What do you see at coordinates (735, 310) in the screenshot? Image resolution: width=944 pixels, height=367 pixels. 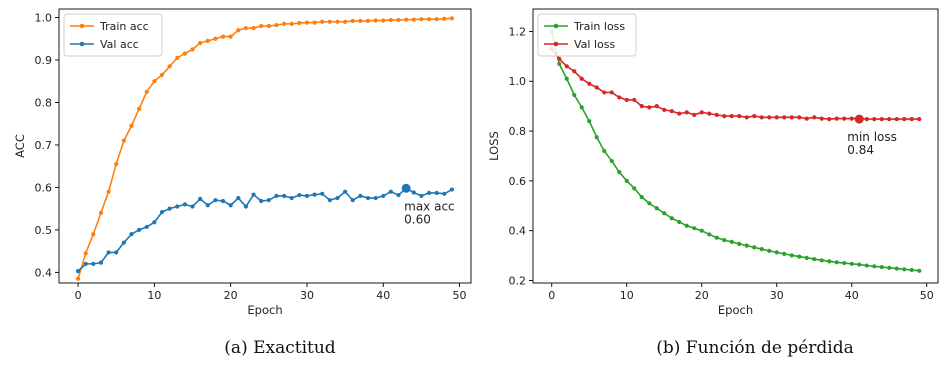 I see `x-axis-label: Epoch` at bounding box center [735, 310].